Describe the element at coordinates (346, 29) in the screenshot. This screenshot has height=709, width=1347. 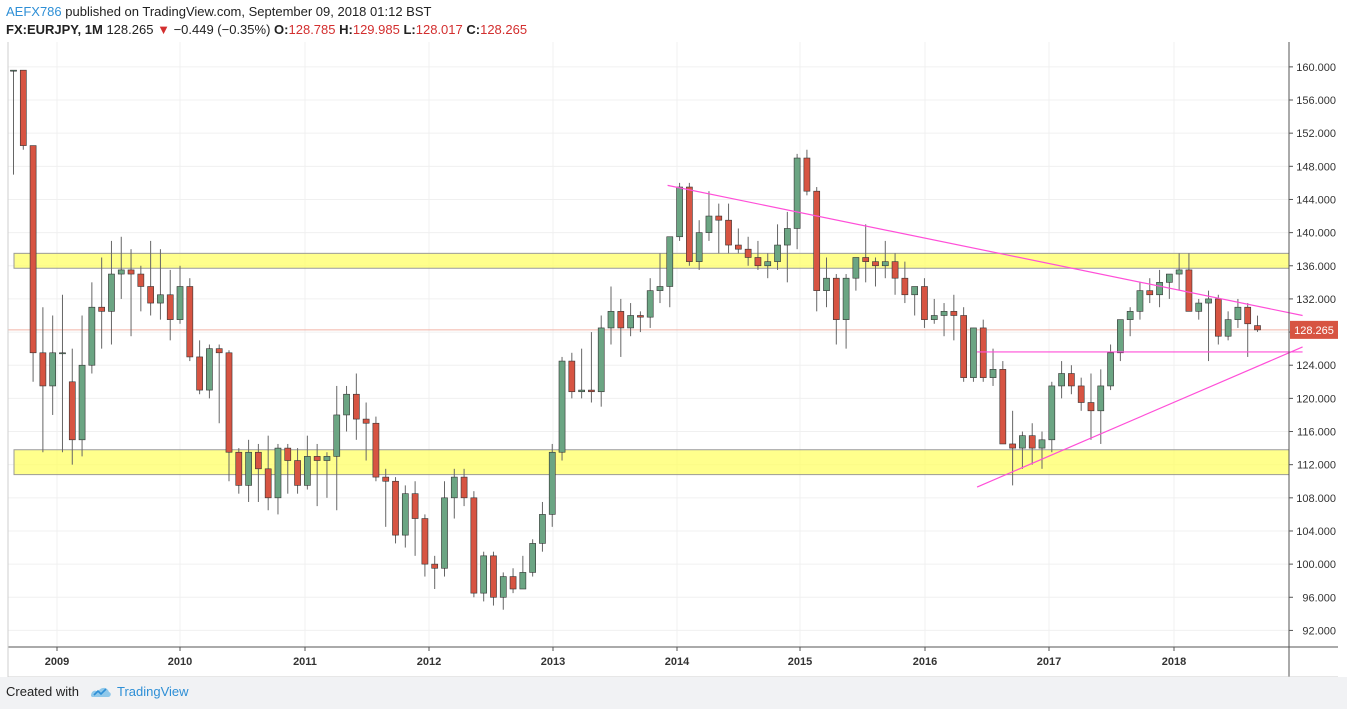
I see `high-label: H:` at that location.